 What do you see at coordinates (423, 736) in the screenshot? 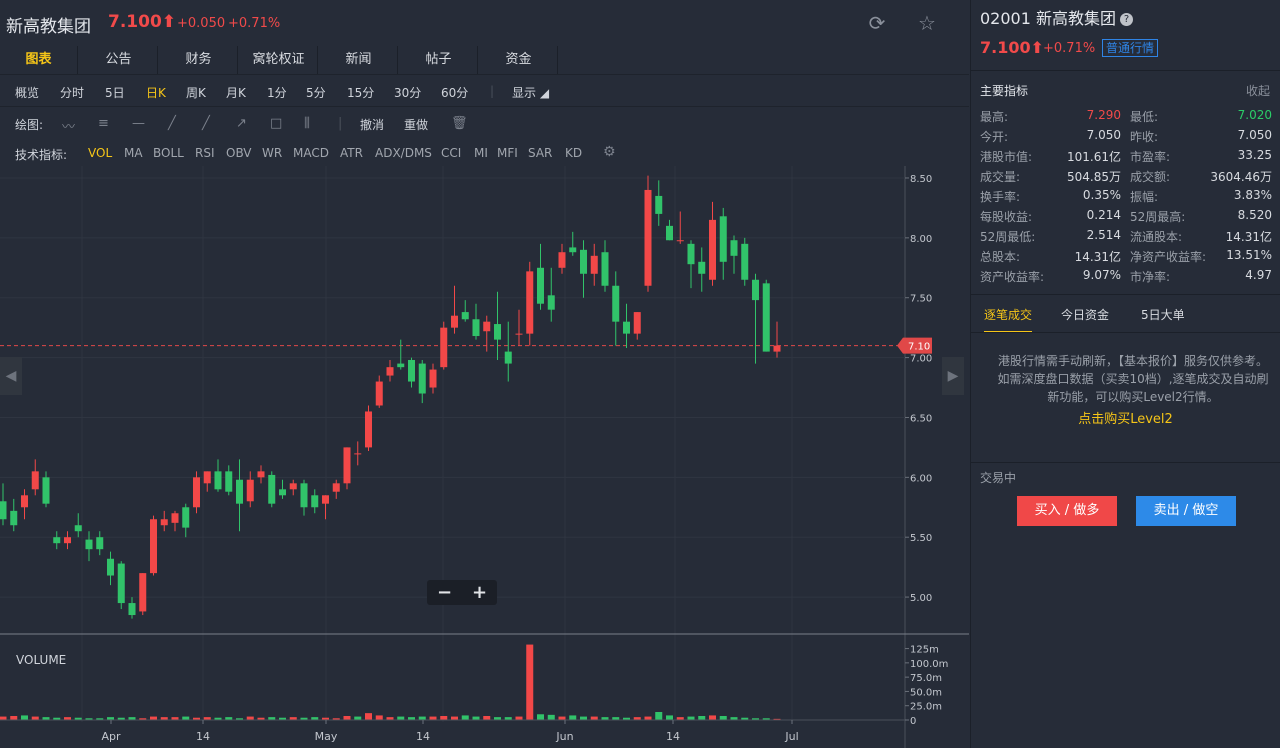
I see `x-tick-label: 14` at bounding box center [423, 736].